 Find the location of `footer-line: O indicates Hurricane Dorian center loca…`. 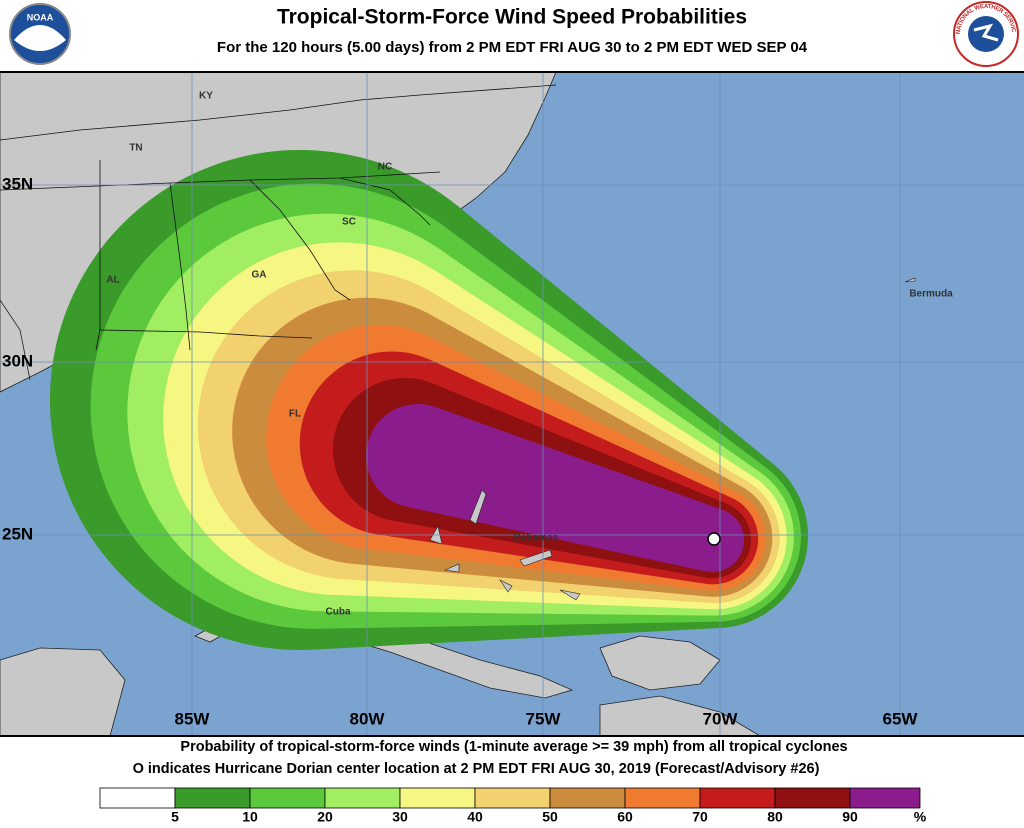

footer-line: O indicates Hurricane Dorian center loca… is located at coordinates (476, 769).